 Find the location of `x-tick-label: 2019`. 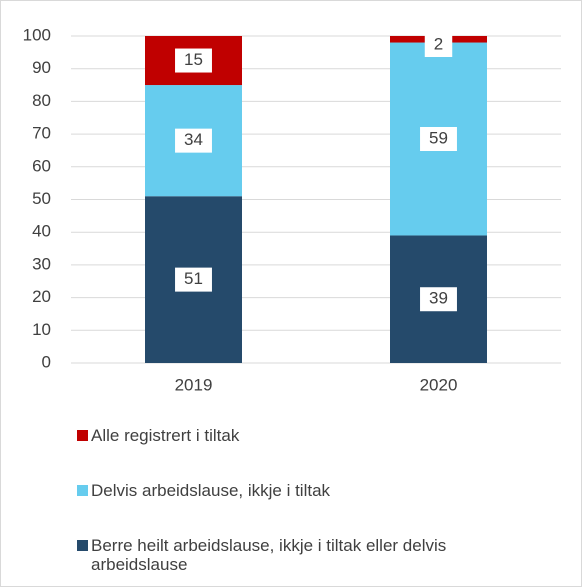

x-tick-label: 2019 is located at coordinates (194, 384).